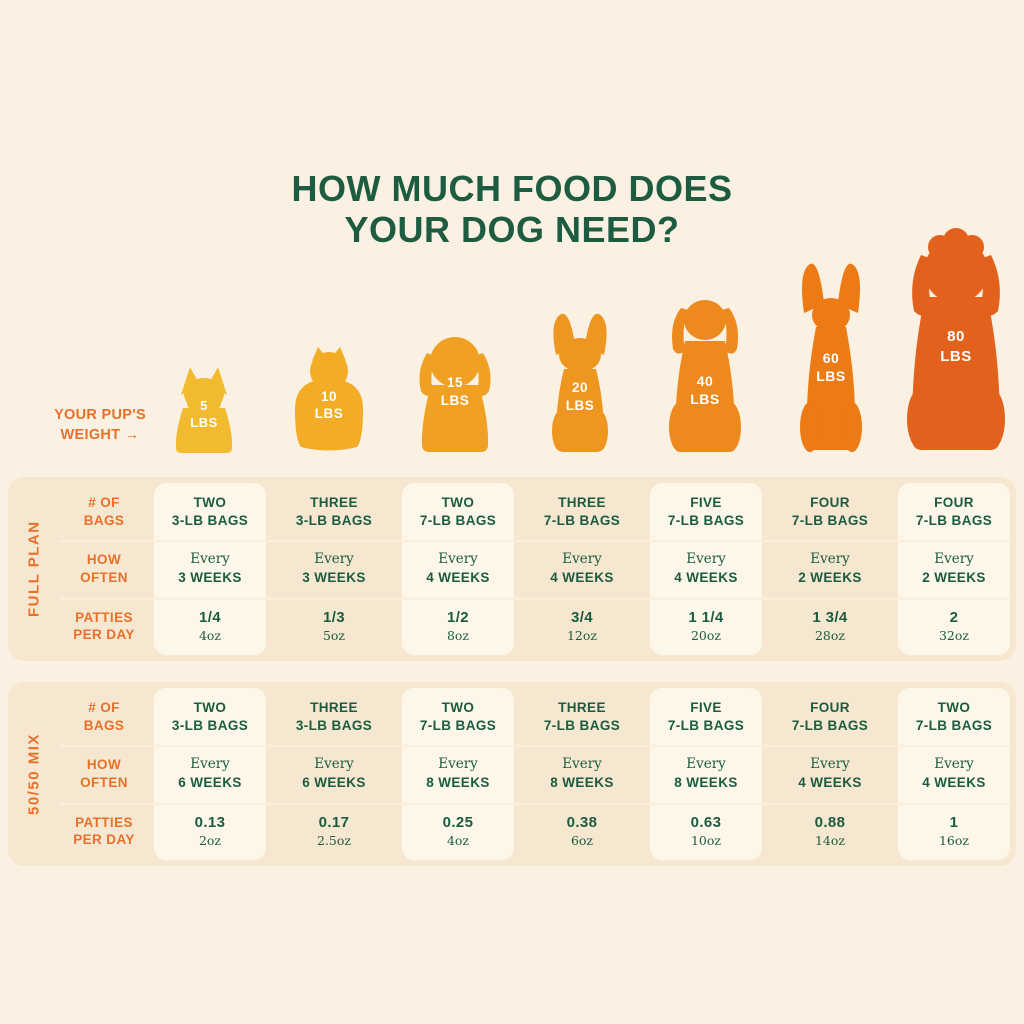 Image resolution: width=1024 pixels, height=1024 pixels. I want to click on patties-cell: 3/4 12oz, so click(582, 626).